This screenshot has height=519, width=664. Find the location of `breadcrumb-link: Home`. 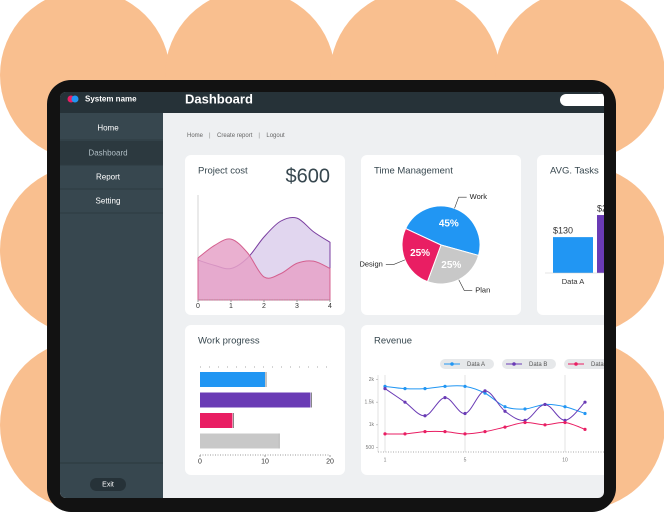

breadcrumb-link: Home is located at coordinates (195, 136).